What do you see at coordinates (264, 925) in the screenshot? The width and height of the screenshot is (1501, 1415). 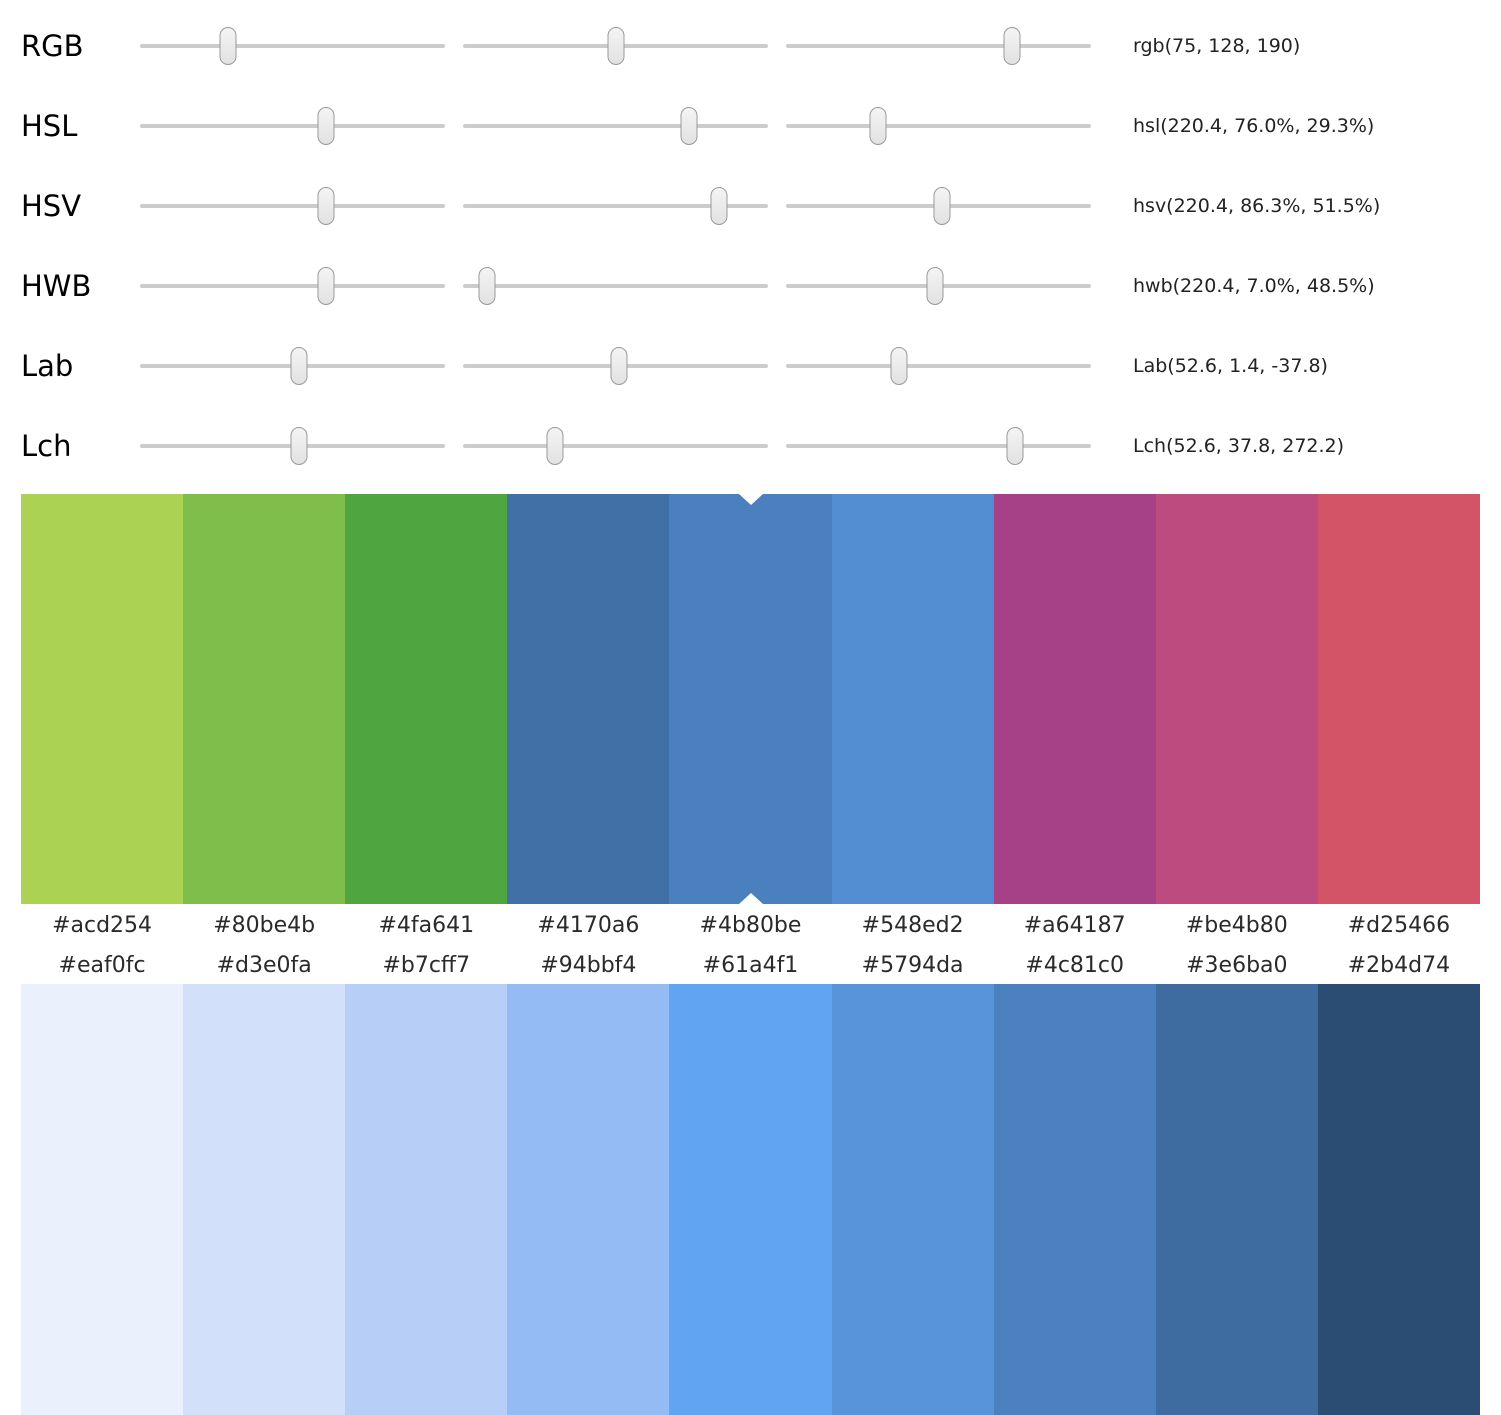 I see `swatch-hex-label: #80be4b` at bounding box center [264, 925].